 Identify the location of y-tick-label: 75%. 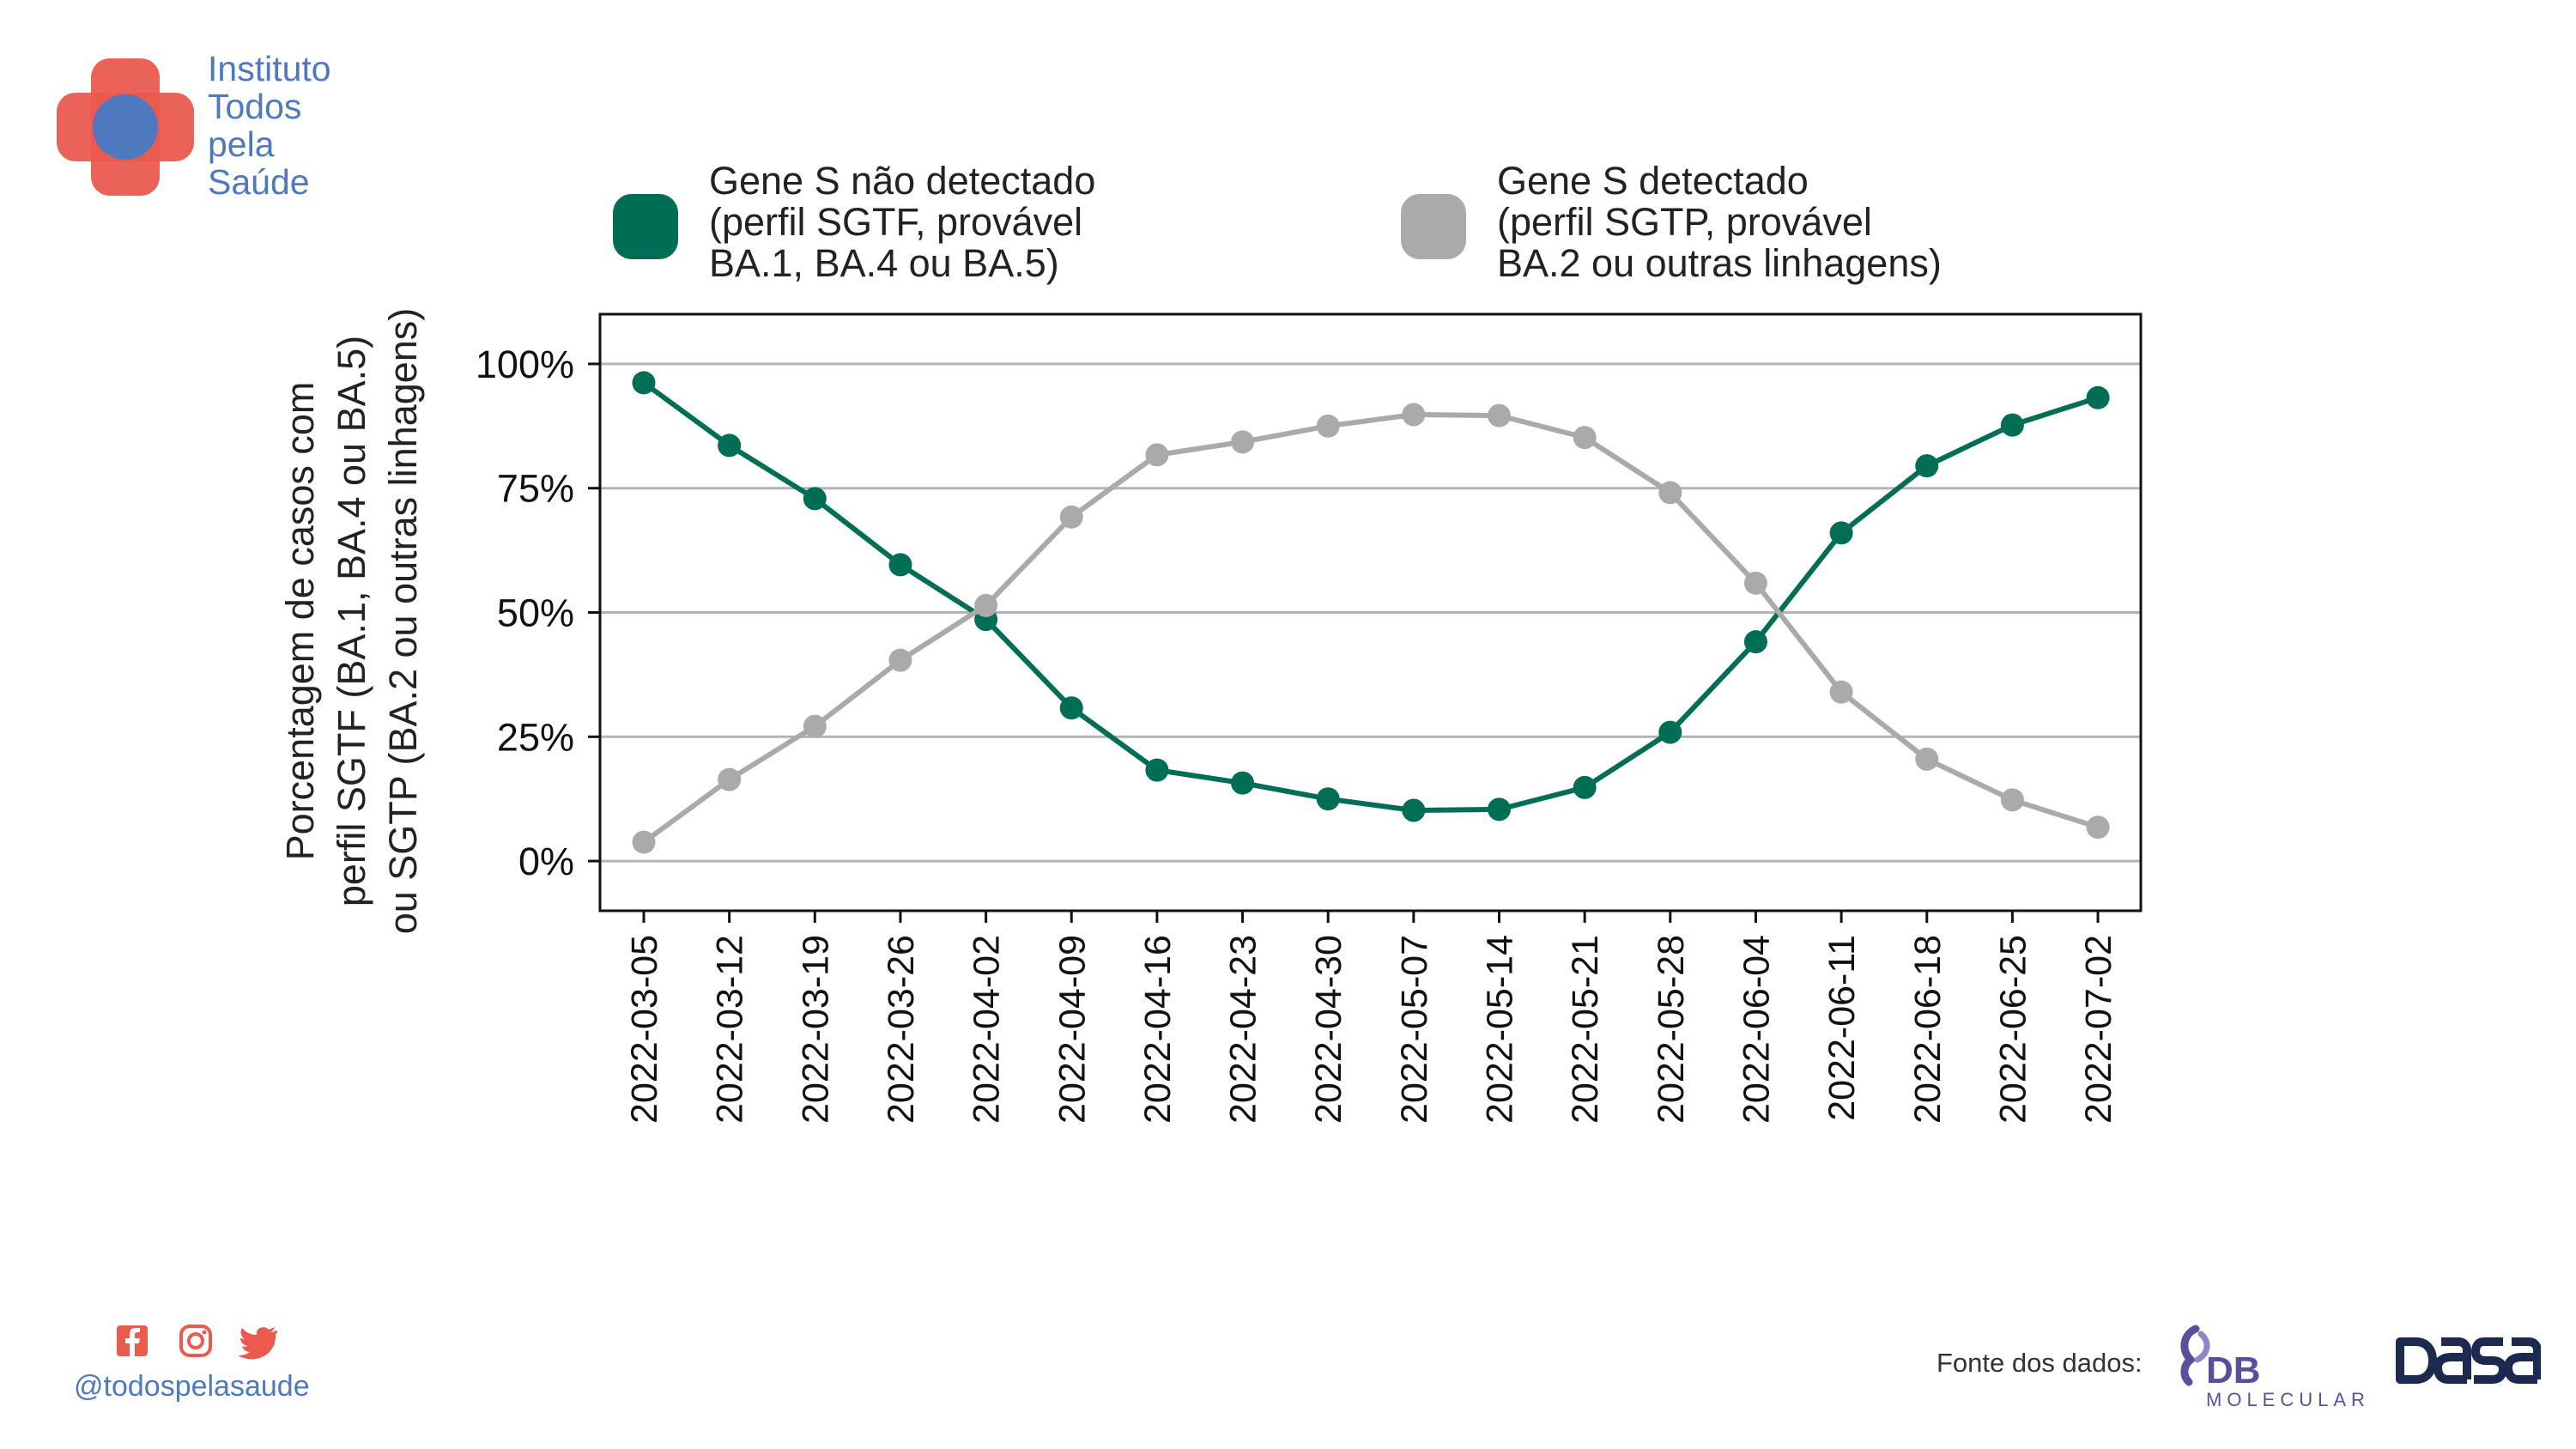
(535, 489).